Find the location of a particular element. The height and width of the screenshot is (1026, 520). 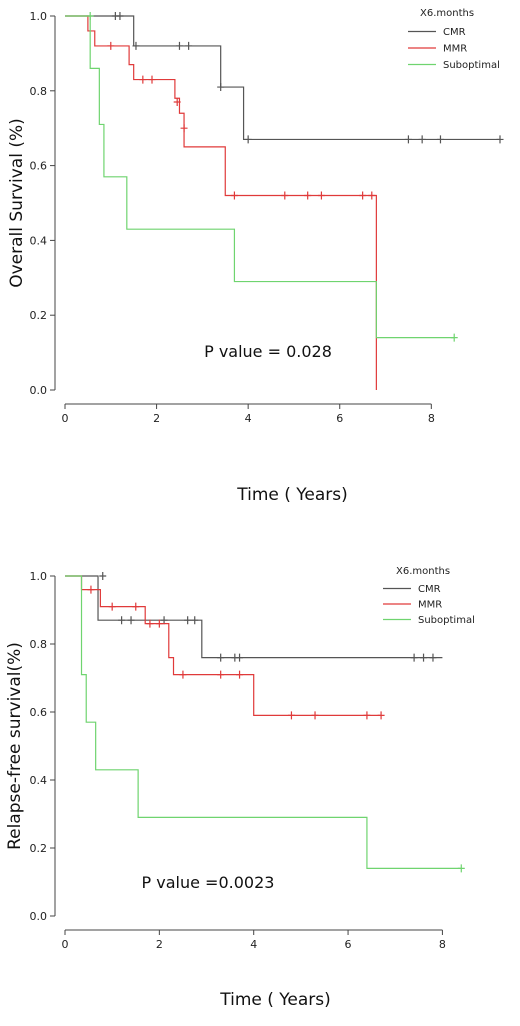

p-value-annotation: P value =0.0023 is located at coordinates (208, 882).